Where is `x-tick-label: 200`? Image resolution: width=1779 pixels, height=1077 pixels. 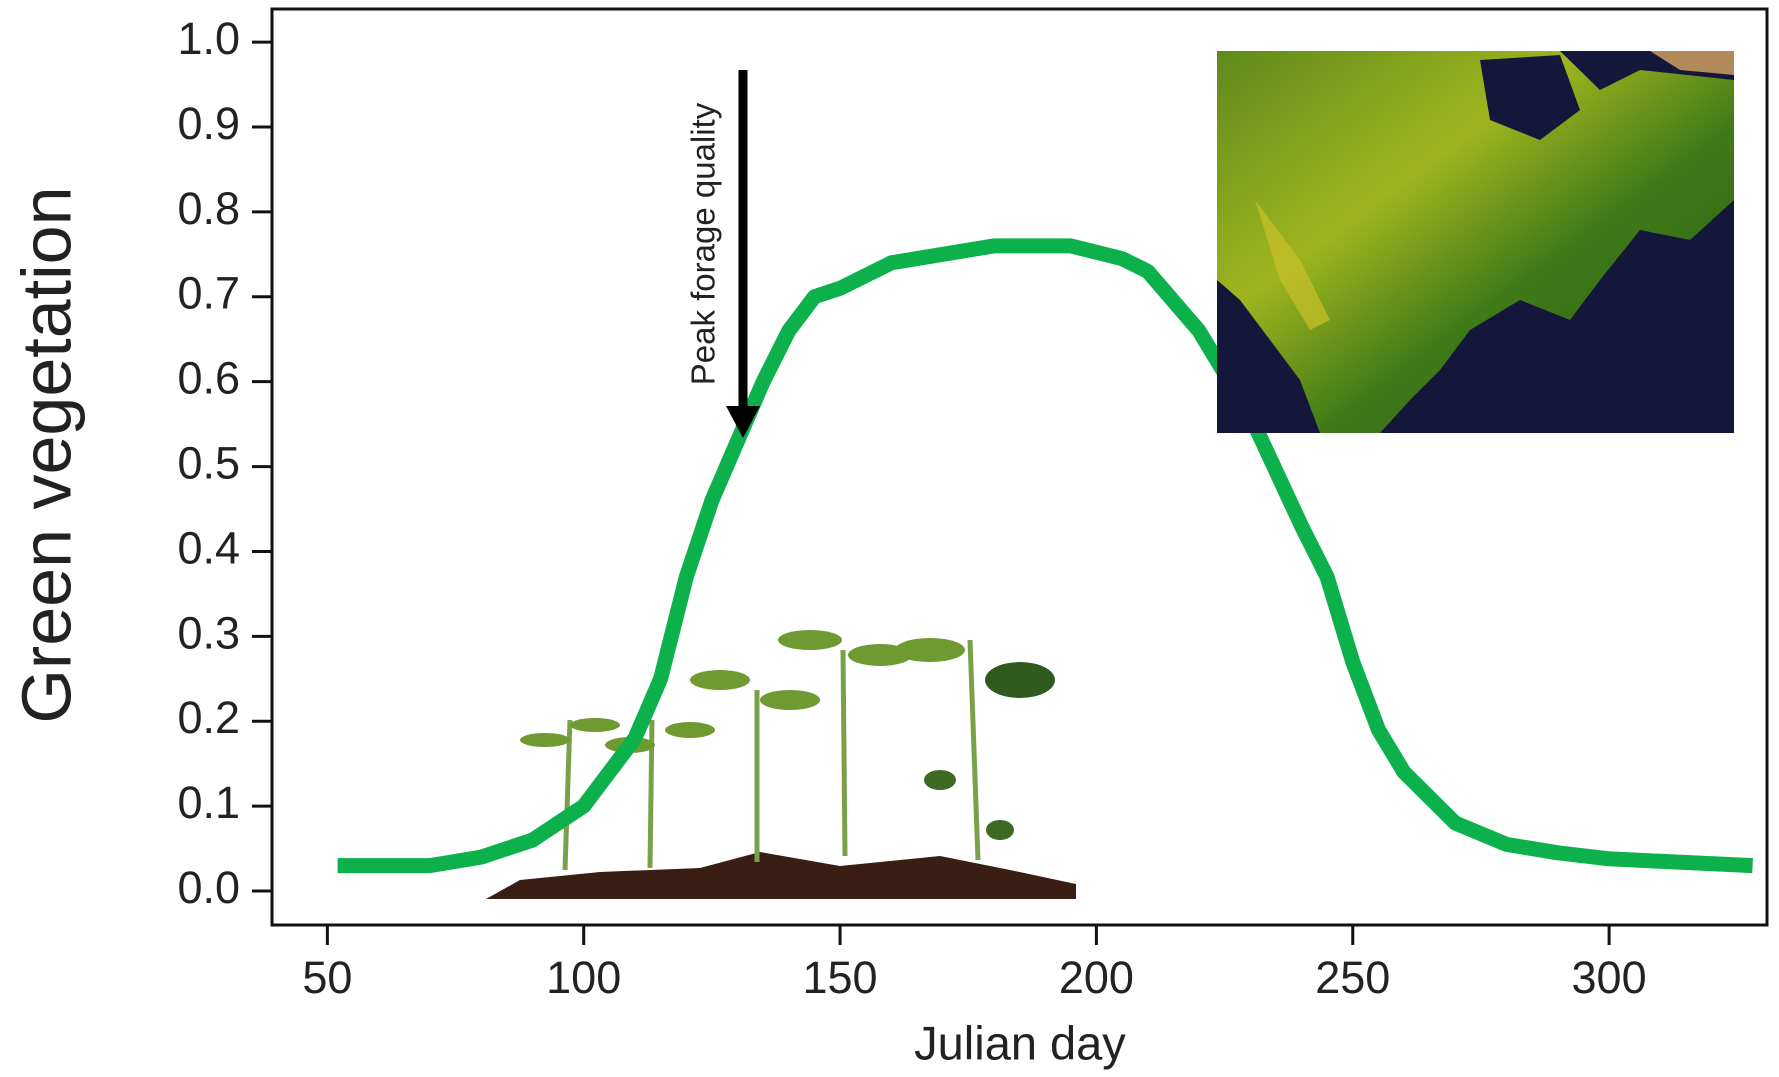
x-tick-label: 200 is located at coordinates (1096, 977).